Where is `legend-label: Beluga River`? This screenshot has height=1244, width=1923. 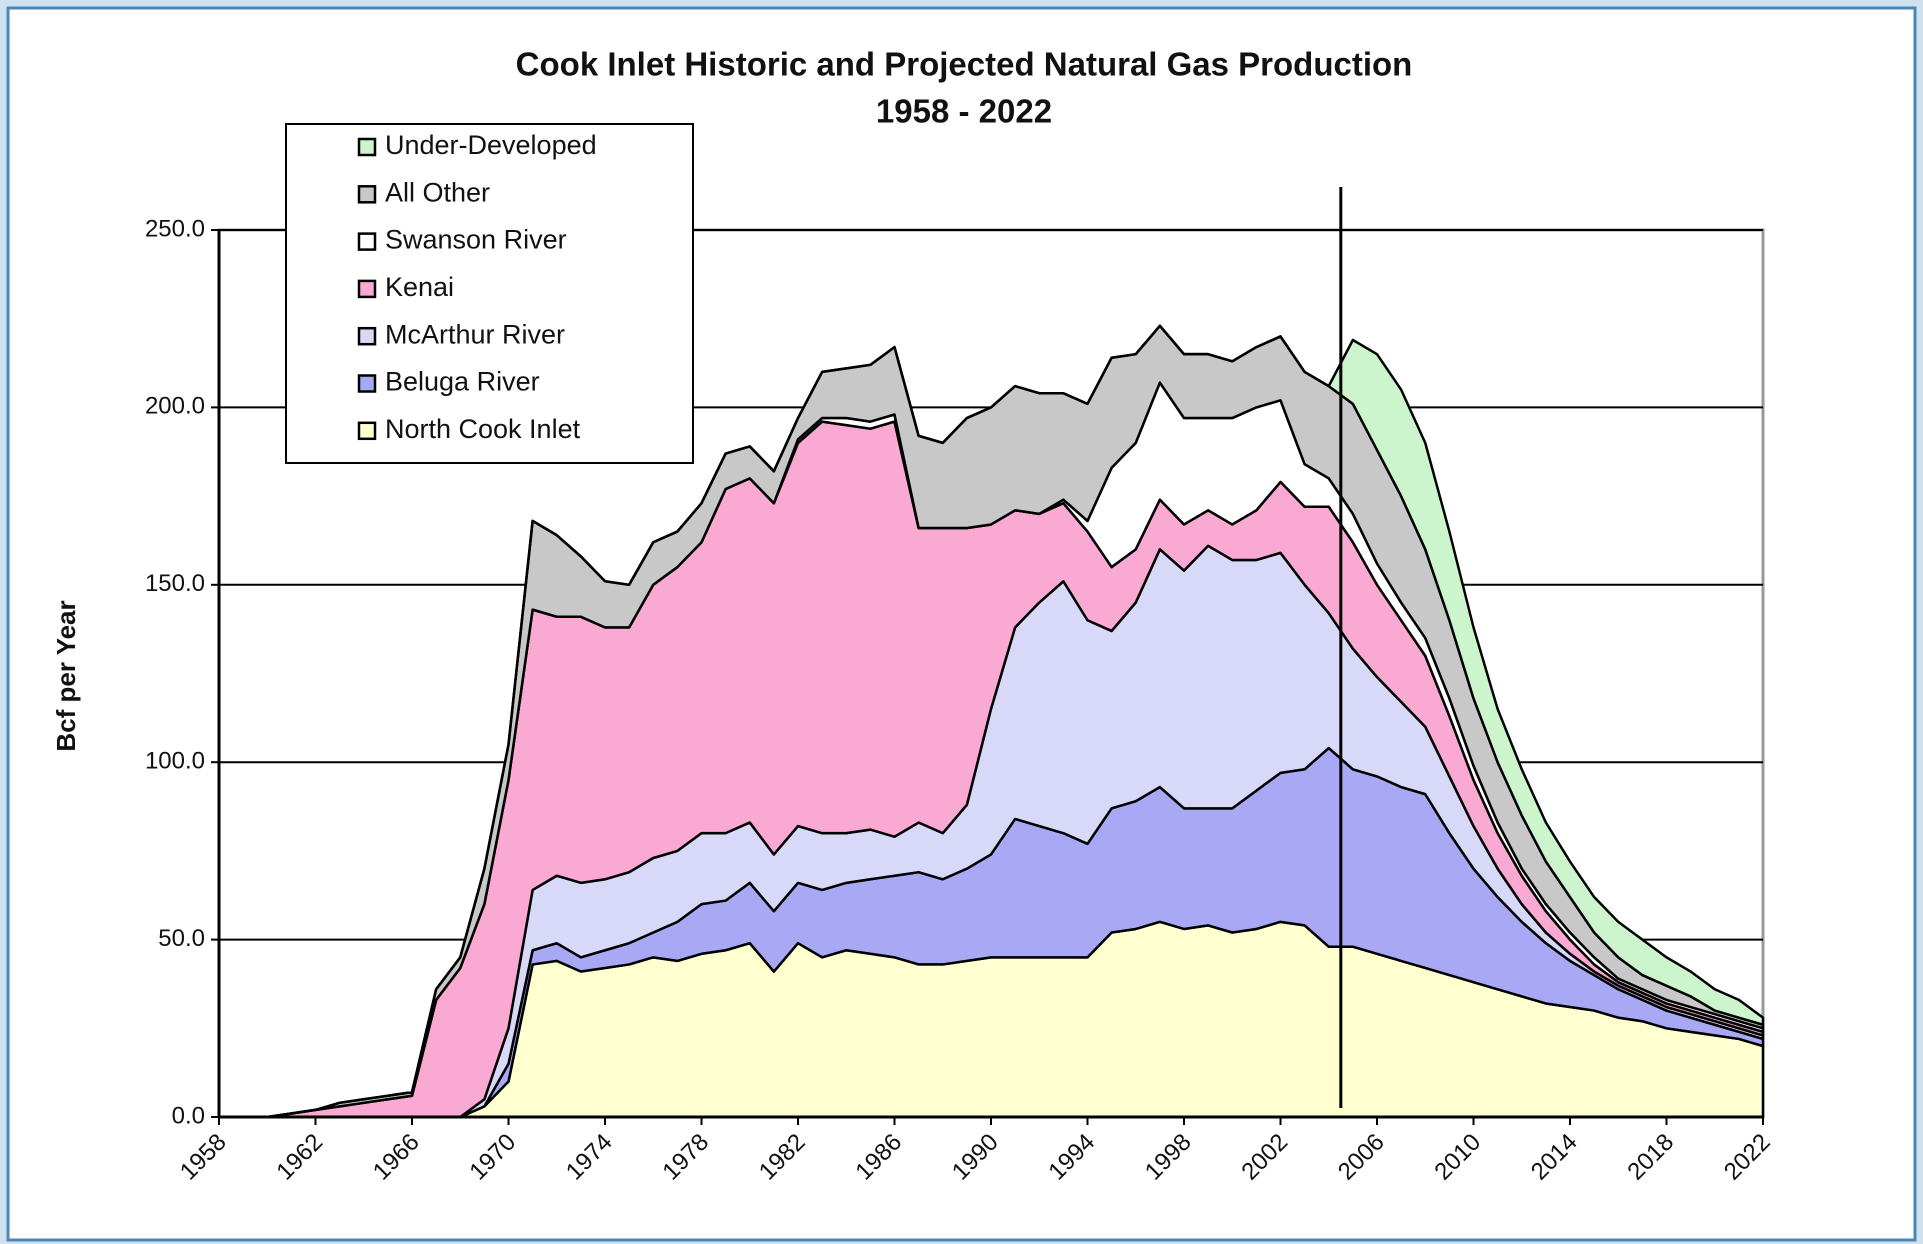
legend-label: Beluga River is located at coordinates (462, 382).